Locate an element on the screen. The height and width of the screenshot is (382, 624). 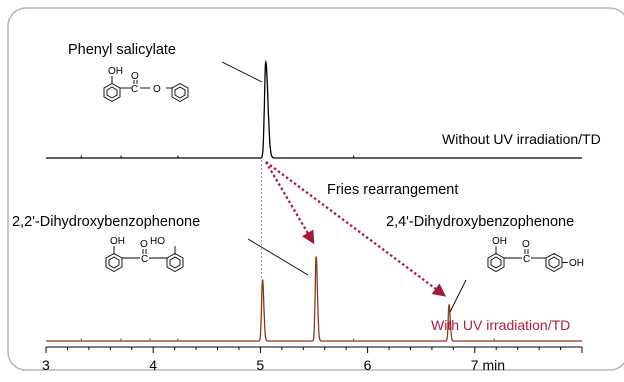
d22-ho-label: HO is located at coordinates (157, 241).